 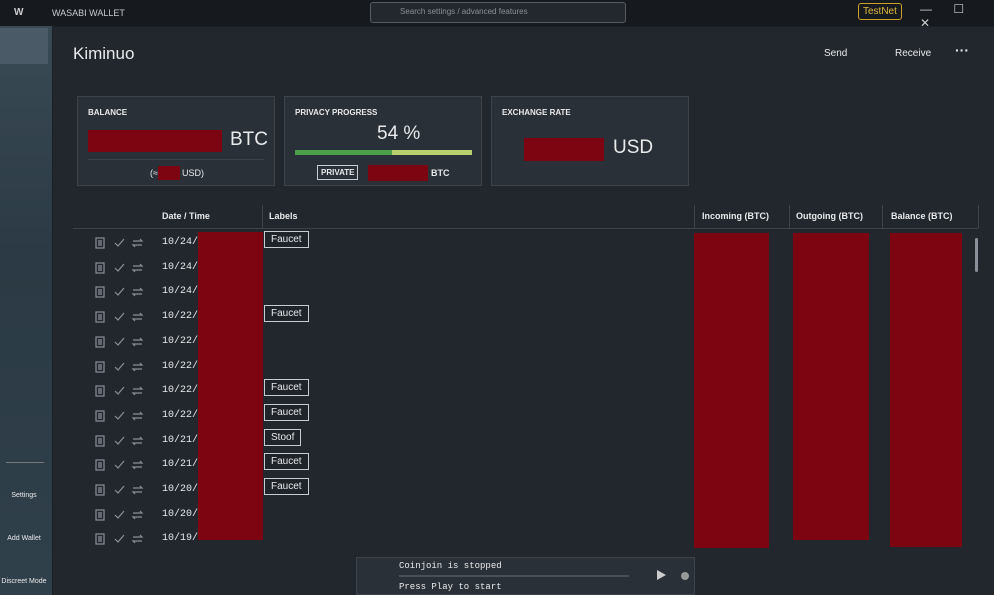 What do you see at coordinates (24, 538) in the screenshot?
I see `nav-add-wallet: Add Wallet` at bounding box center [24, 538].